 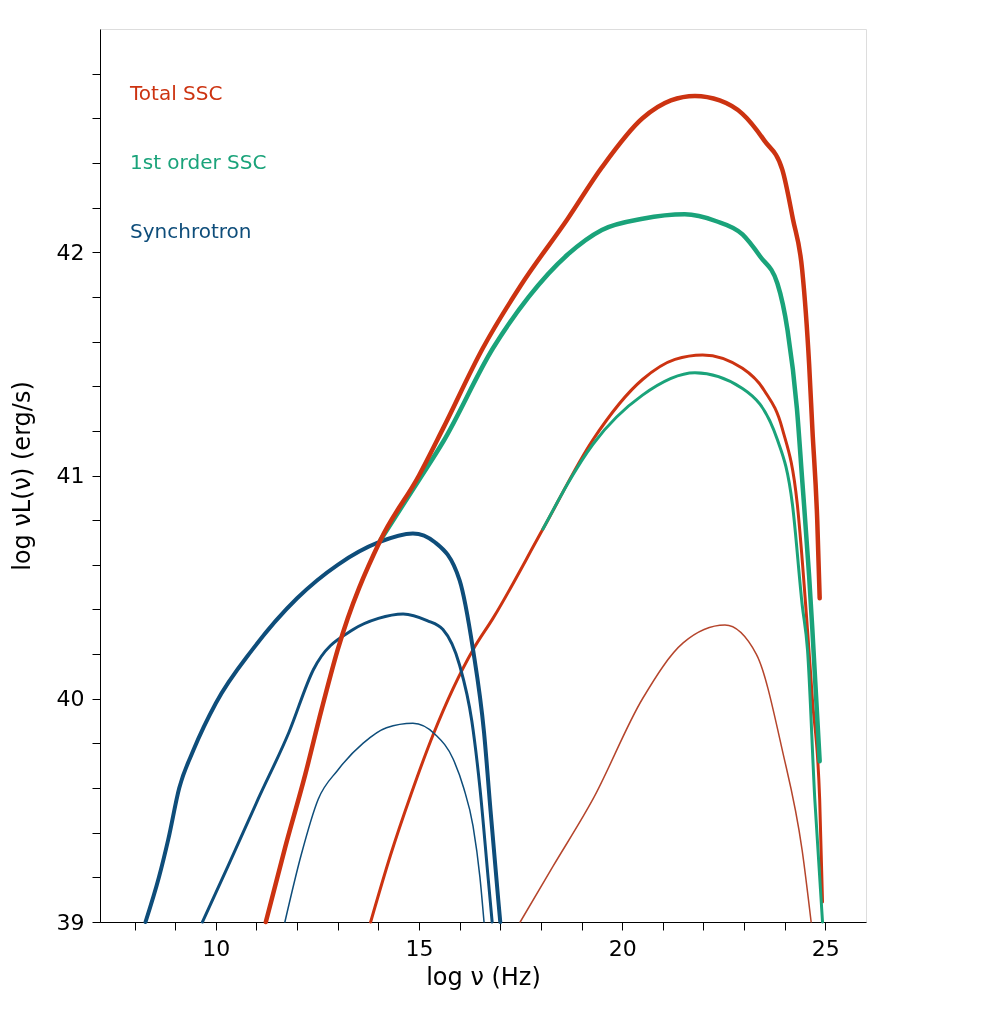 I want to click on y-tick-label: 40, so click(x=70, y=699).